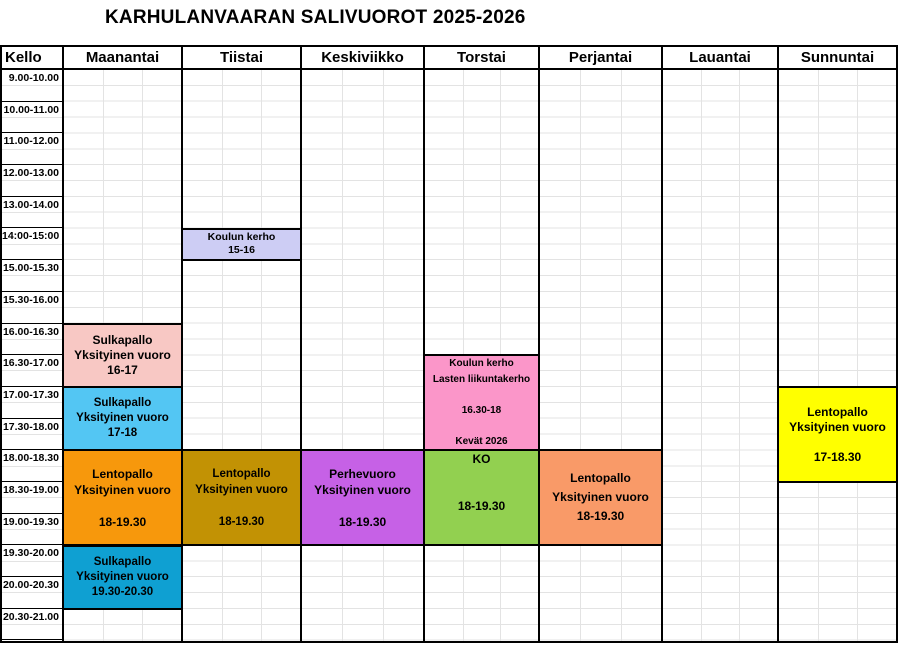 Image resolution: width=904 pixels, height=647 pixels. What do you see at coordinates (837, 58) in the screenshot?
I see `day-header-sunnuntai: Sunnuntai` at bounding box center [837, 58].